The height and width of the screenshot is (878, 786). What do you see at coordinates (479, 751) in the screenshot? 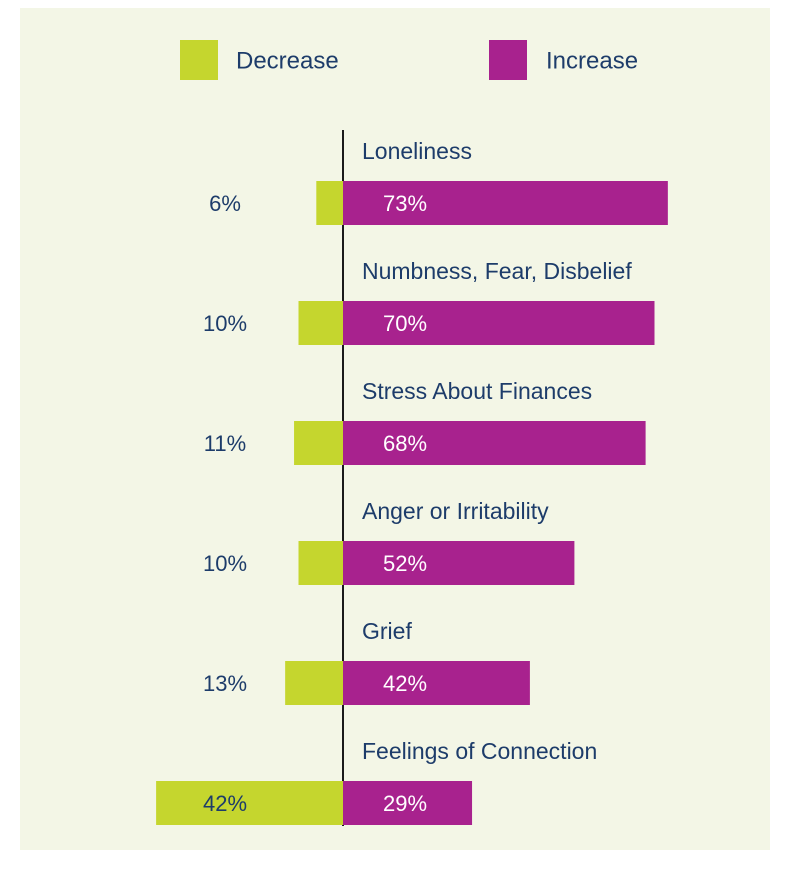
I see `category-label: Feelings of Connection` at bounding box center [479, 751].